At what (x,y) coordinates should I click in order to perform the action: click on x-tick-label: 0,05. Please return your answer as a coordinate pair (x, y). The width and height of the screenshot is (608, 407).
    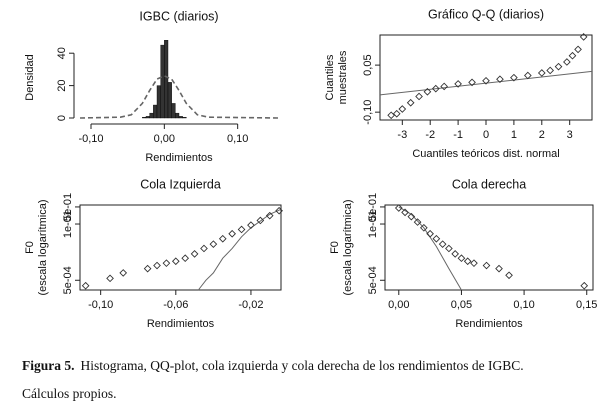
    Looking at the image, I should click on (461, 305).